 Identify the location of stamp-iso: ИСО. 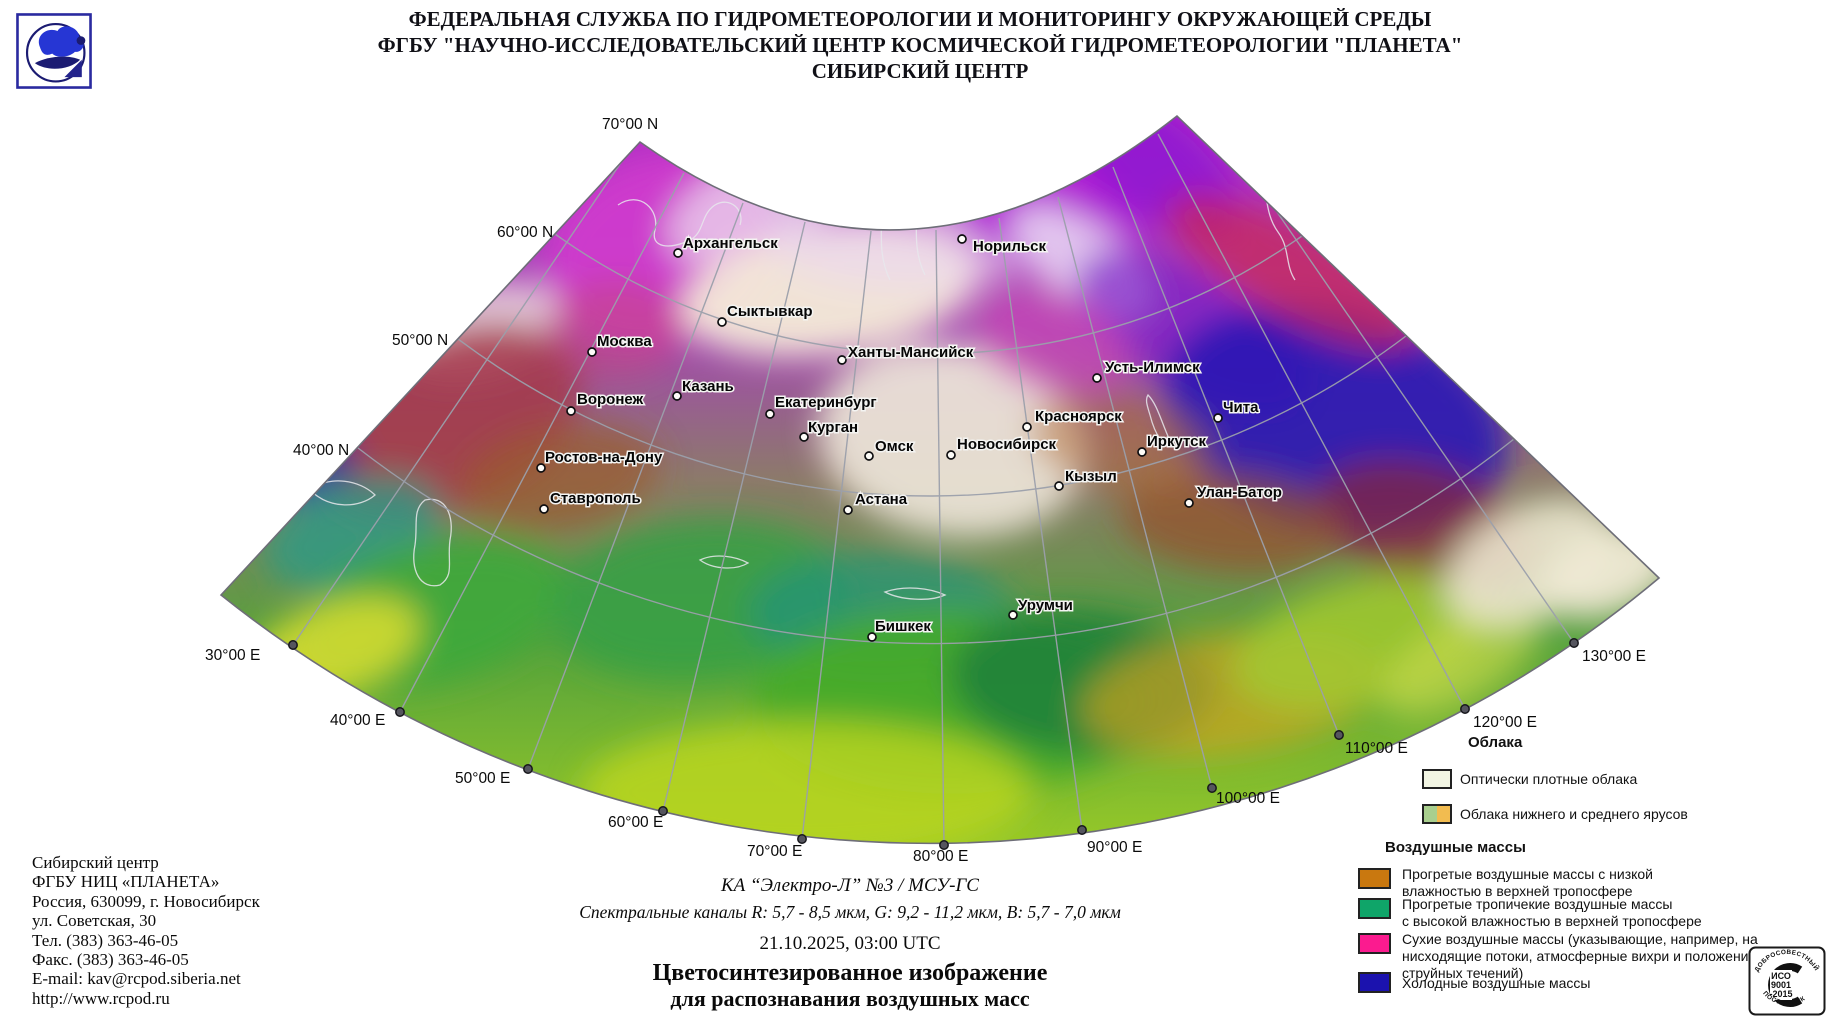
(1781, 976).